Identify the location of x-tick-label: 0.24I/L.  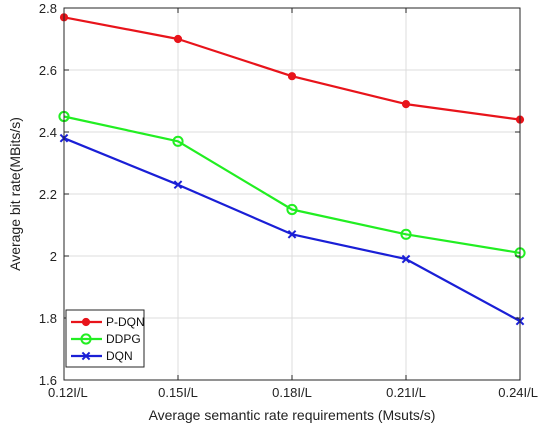
(518, 392).